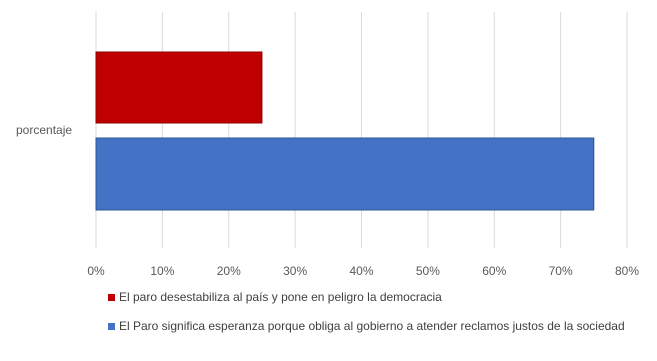 This screenshot has height=361, width=657. What do you see at coordinates (96, 271) in the screenshot?
I see `x-tick-label-0: 0%` at bounding box center [96, 271].